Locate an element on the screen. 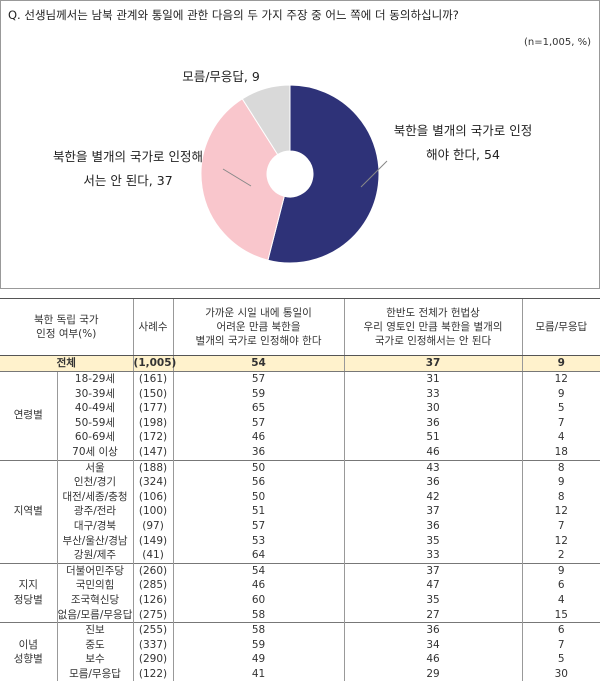 This screenshot has height=700, width=600. sample-size: (41) is located at coordinates (153, 556).